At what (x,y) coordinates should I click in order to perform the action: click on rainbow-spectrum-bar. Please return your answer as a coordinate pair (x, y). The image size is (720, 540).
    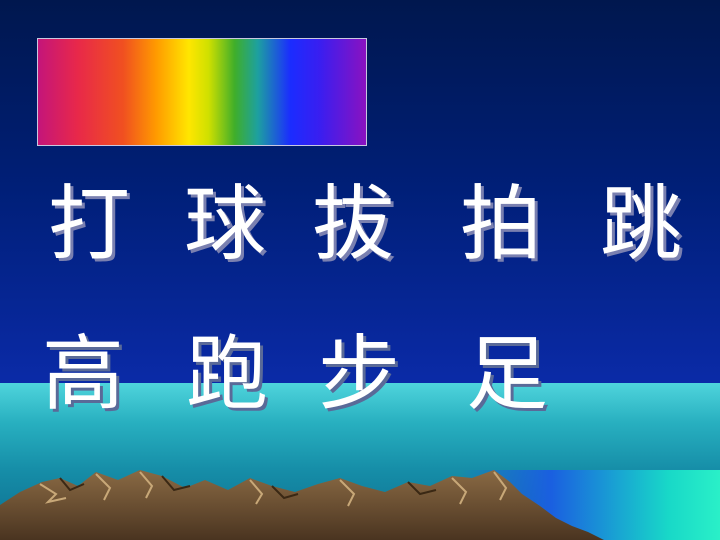
    Looking at the image, I should click on (202, 92).